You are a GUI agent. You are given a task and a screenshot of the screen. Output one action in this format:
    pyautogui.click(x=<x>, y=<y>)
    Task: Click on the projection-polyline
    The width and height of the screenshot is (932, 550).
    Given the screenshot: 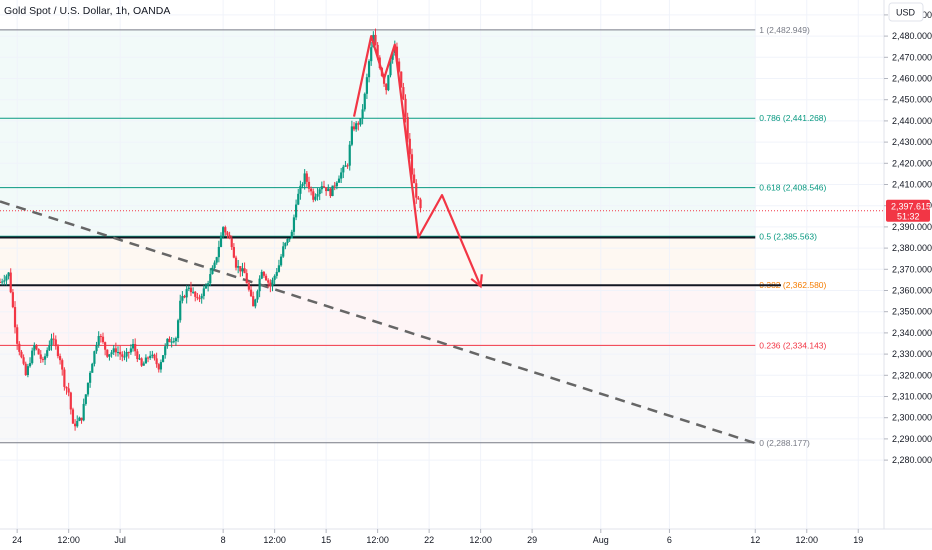 What is the action you would take?
    pyautogui.click(x=417, y=160)
    